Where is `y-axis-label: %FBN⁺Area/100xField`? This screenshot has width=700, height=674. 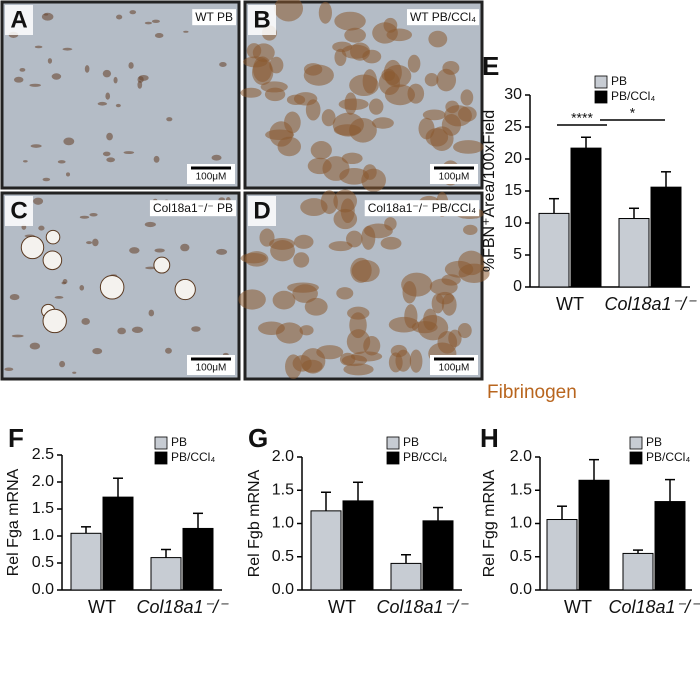 y-axis-label: %FBN⁺Area/100xField is located at coordinates (489, 191).